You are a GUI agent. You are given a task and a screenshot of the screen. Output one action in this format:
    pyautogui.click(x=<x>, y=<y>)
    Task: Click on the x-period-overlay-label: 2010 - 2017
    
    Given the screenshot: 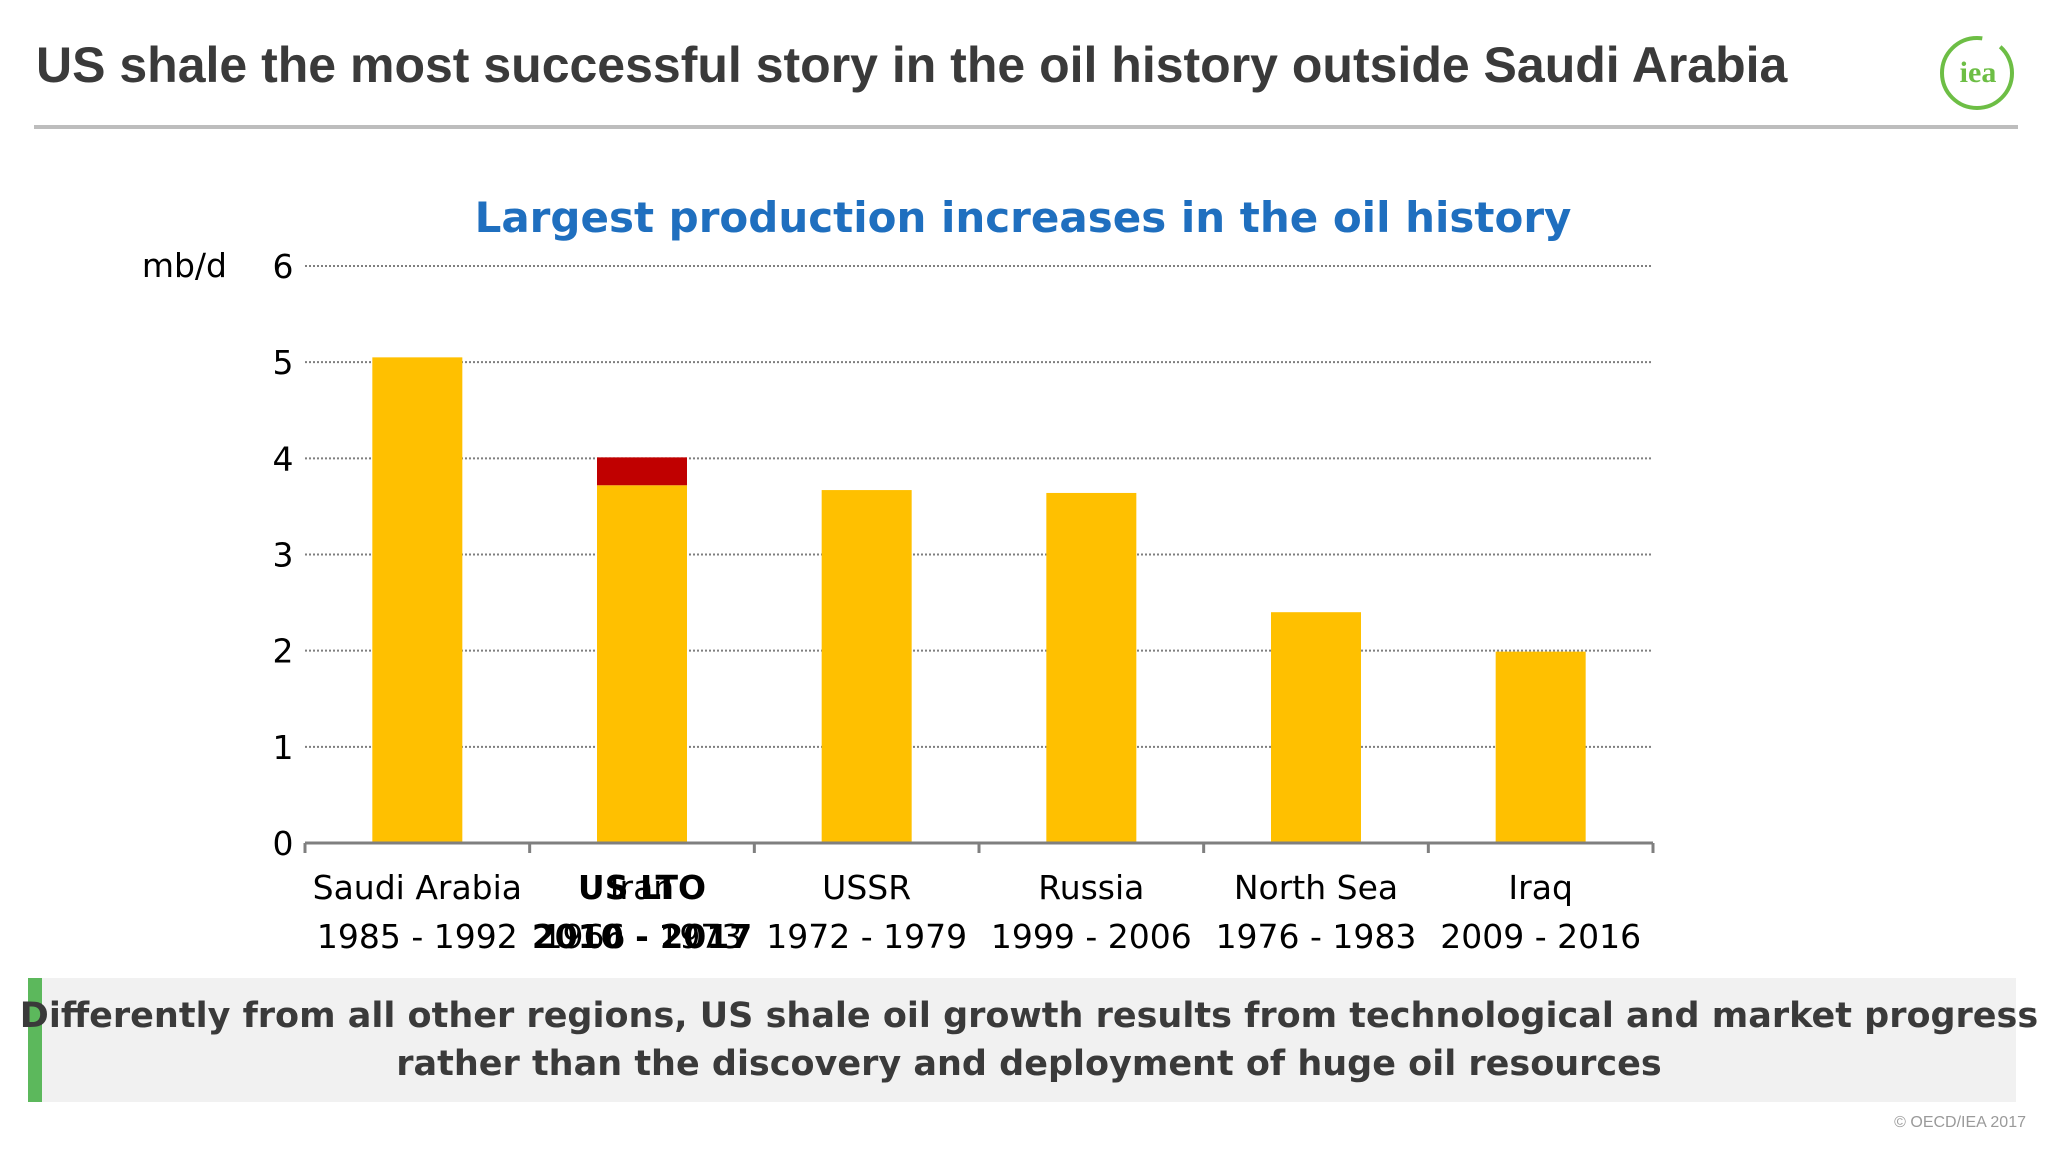 What is the action you would take?
    pyautogui.click(x=642, y=936)
    